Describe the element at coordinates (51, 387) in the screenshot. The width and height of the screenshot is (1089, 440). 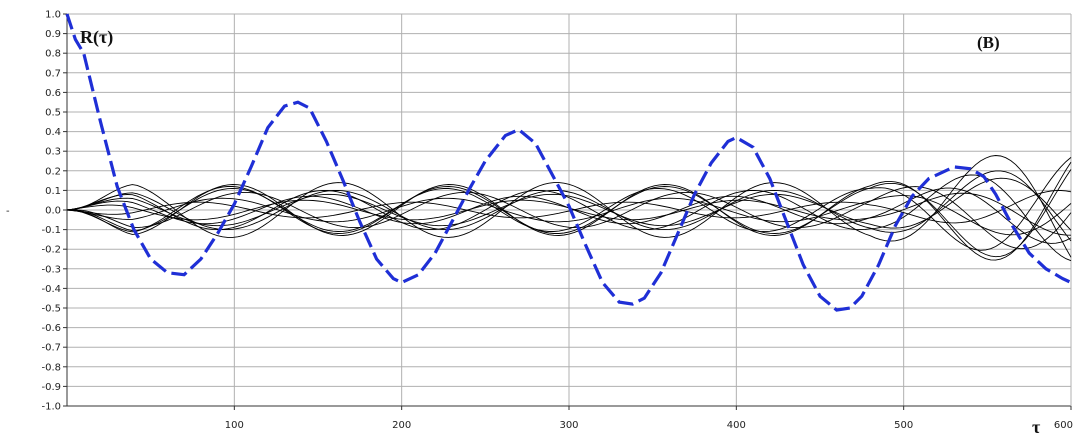
I see `y-tick-label: -0.9` at that location.